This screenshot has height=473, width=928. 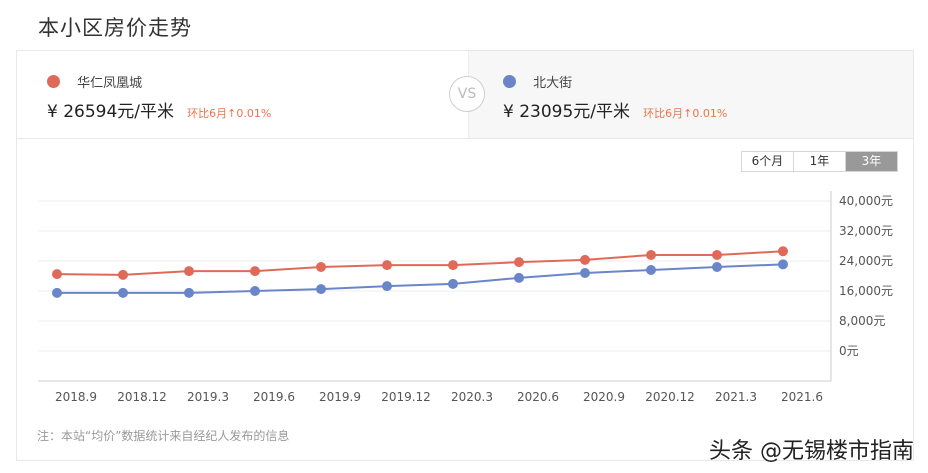 What do you see at coordinates (604, 397) in the screenshot?
I see `x-tick-label: 2020.9` at bounding box center [604, 397].